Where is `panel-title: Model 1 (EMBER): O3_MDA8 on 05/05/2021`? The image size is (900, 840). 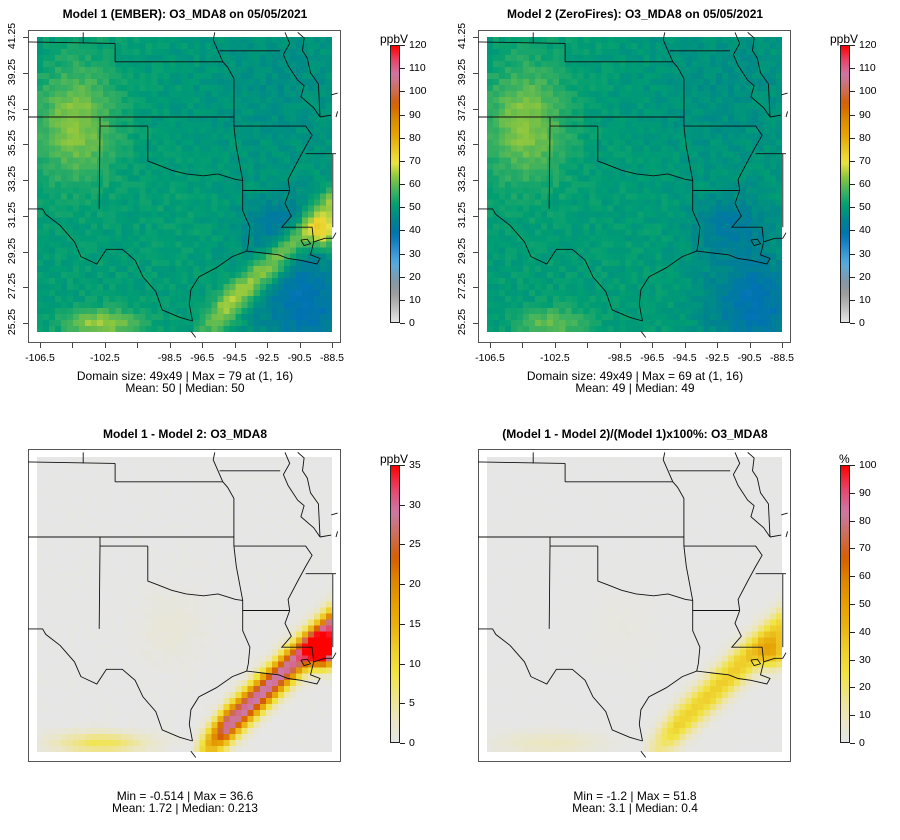
panel-title: Model 1 (EMBER): O3_MDA8 on 05/05/2021 is located at coordinates (185, 14).